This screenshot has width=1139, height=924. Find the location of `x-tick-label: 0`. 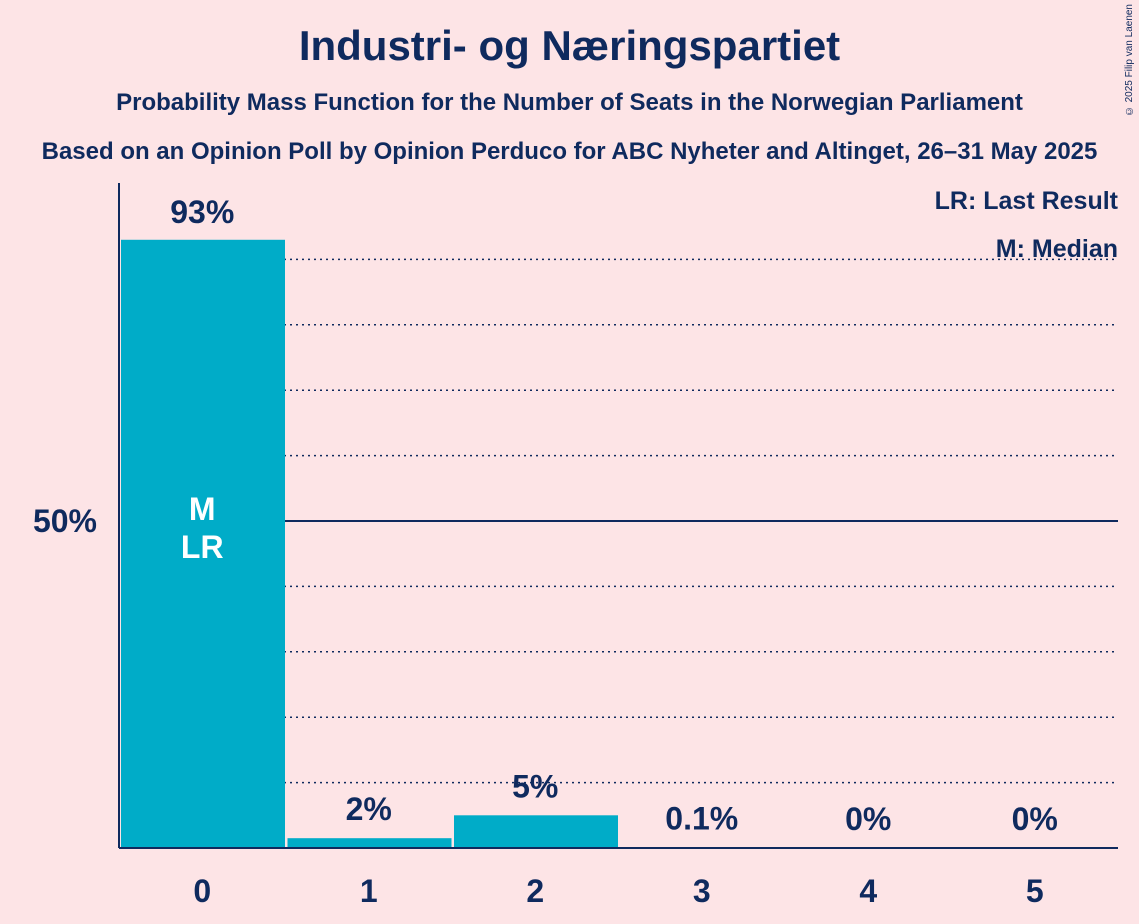

x-tick-label: 0 is located at coordinates (202, 891).